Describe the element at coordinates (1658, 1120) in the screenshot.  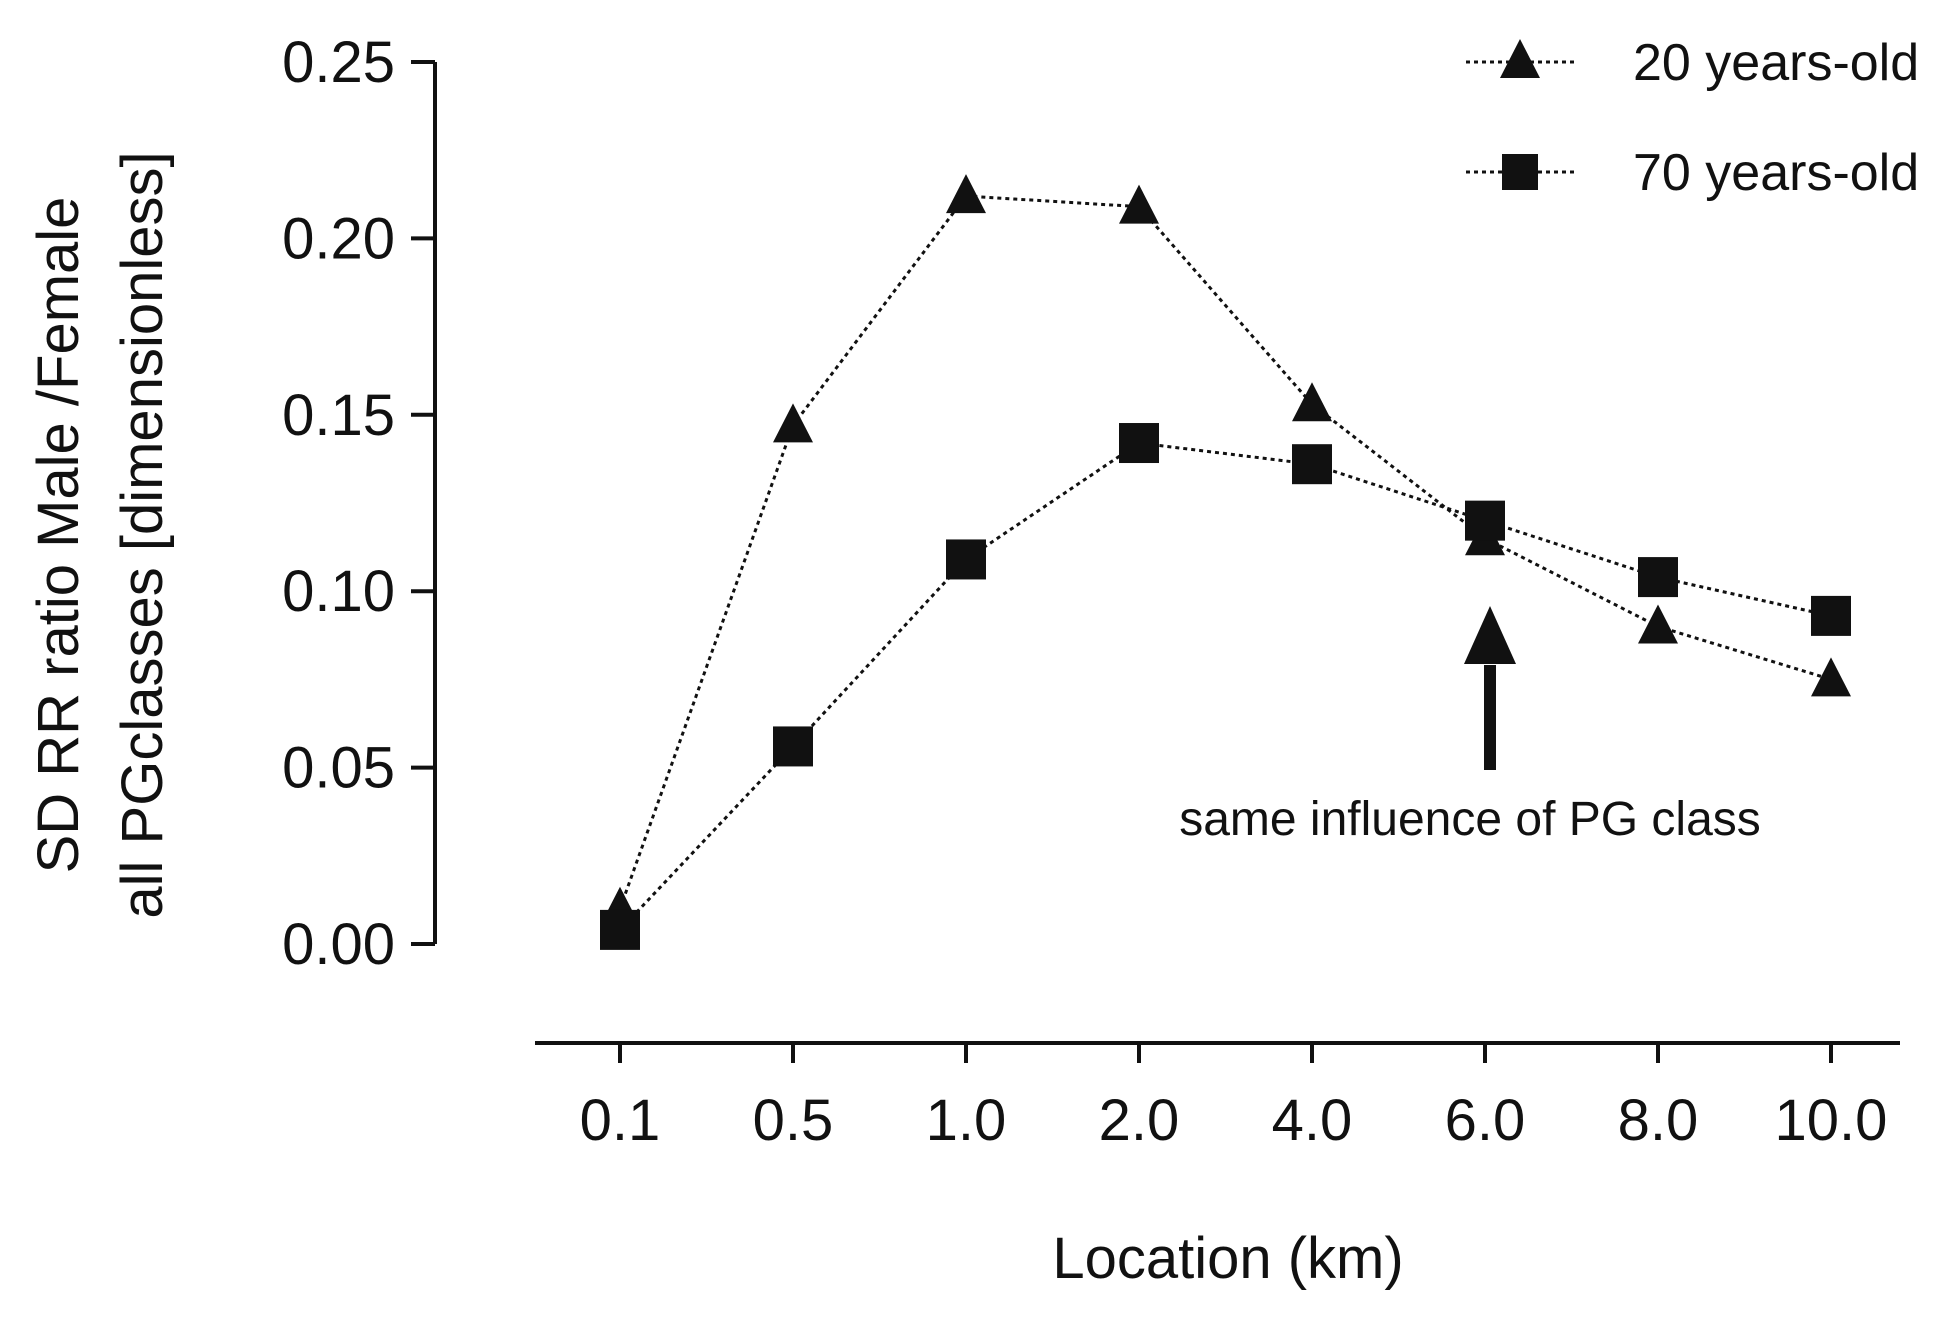
I see `x-tick-label: 8.0` at that location.